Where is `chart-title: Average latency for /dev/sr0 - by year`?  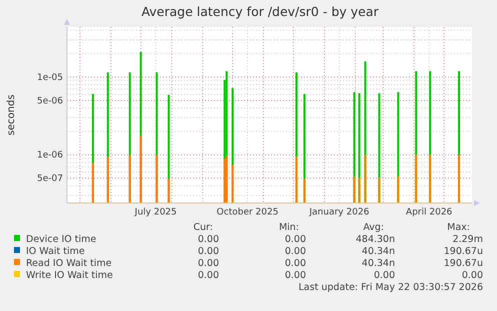 chart-title: Average latency for /dev/sr0 - by year is located at coordinates (260, 11).